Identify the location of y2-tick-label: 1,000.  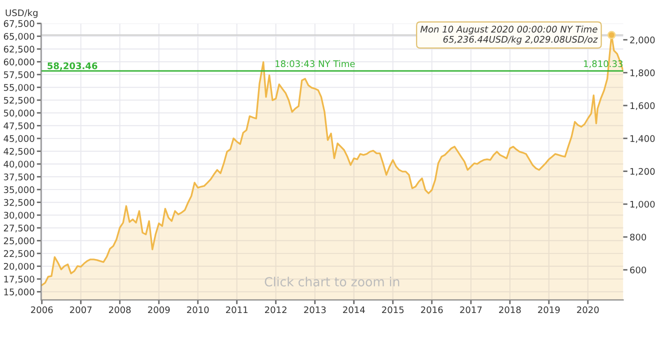
(642, 204).